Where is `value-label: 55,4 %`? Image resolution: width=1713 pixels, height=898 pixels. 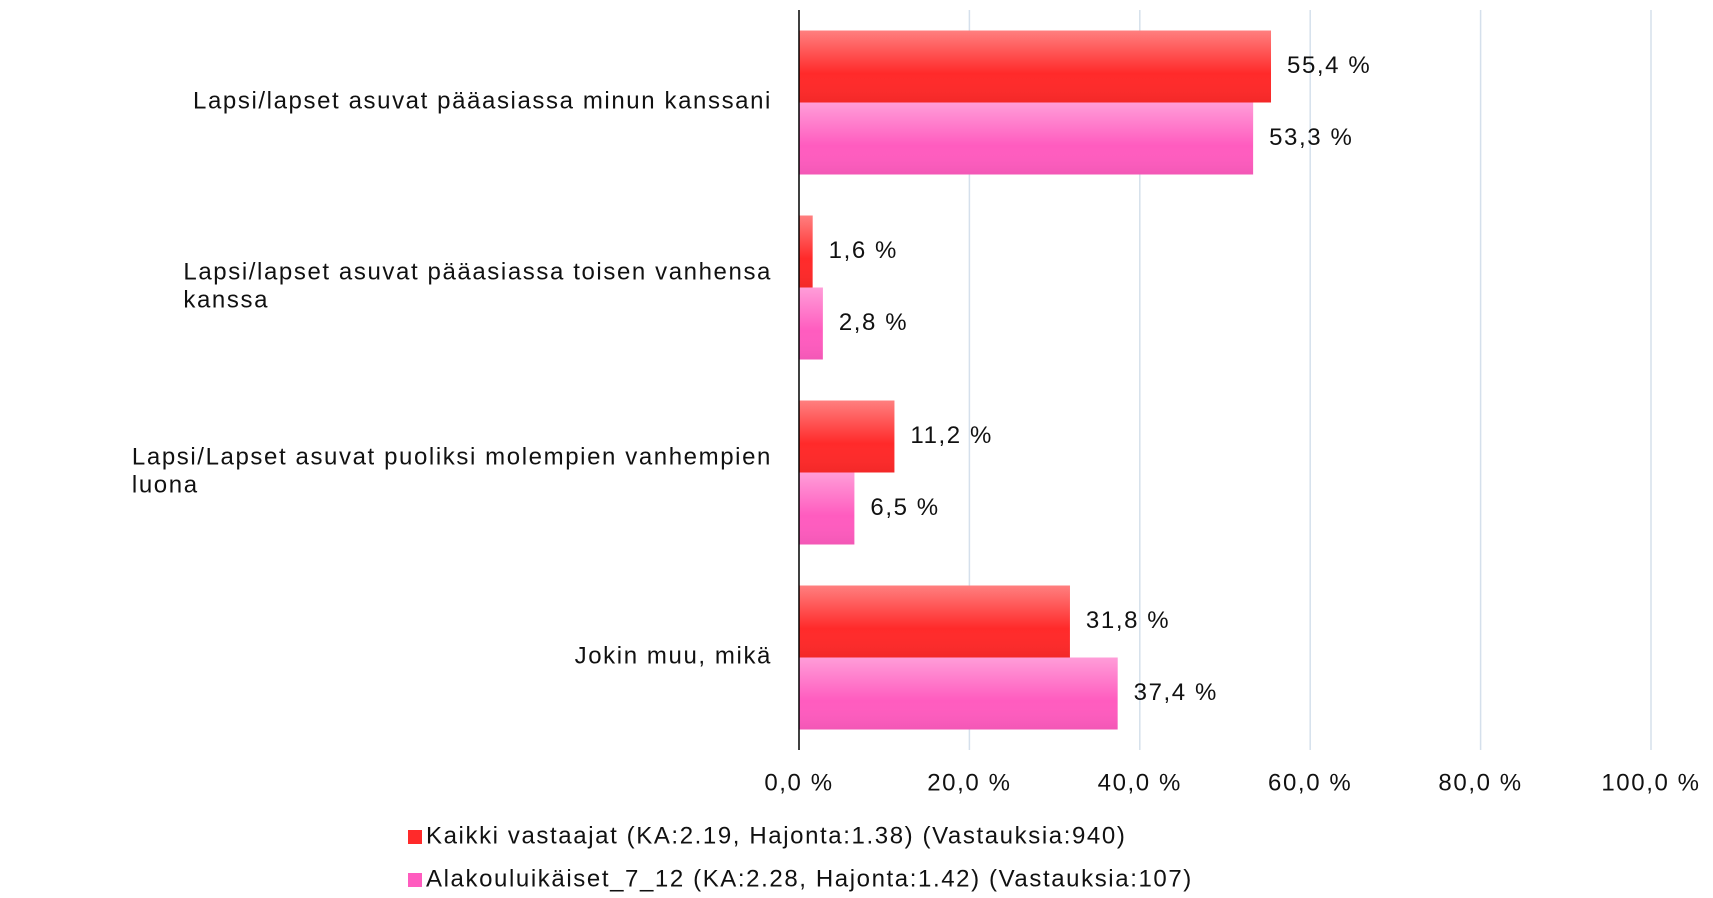
value-label: 55,4 % is located at coordinates (1329, 65).